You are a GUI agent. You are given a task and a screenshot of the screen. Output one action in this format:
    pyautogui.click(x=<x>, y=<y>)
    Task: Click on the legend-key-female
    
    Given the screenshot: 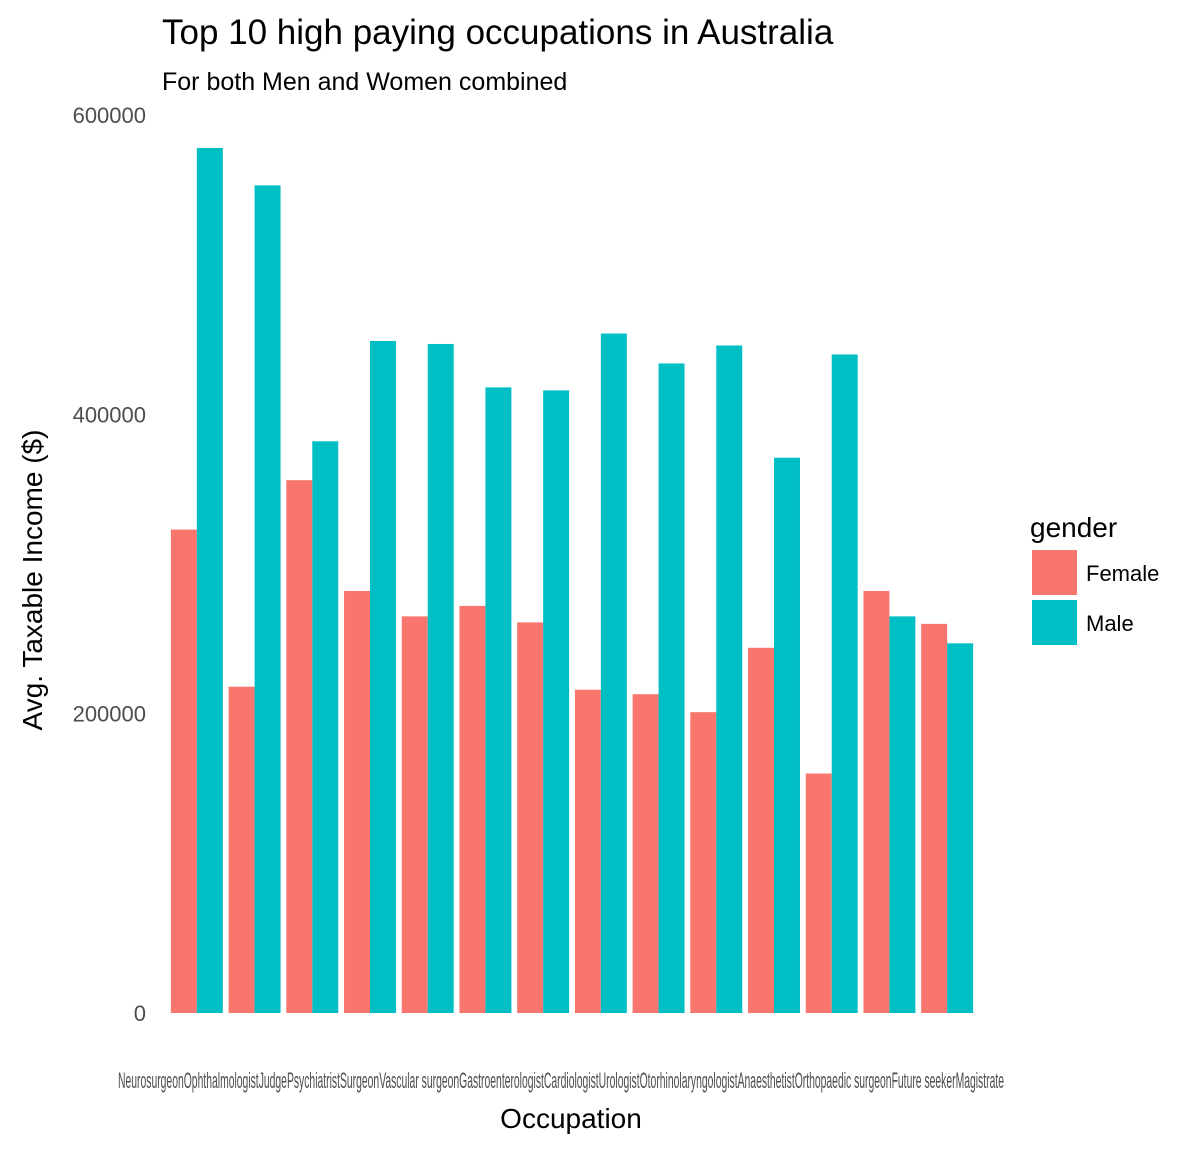 What is the action you would take?
    pyautogui.click(x=1054, y=572)
    